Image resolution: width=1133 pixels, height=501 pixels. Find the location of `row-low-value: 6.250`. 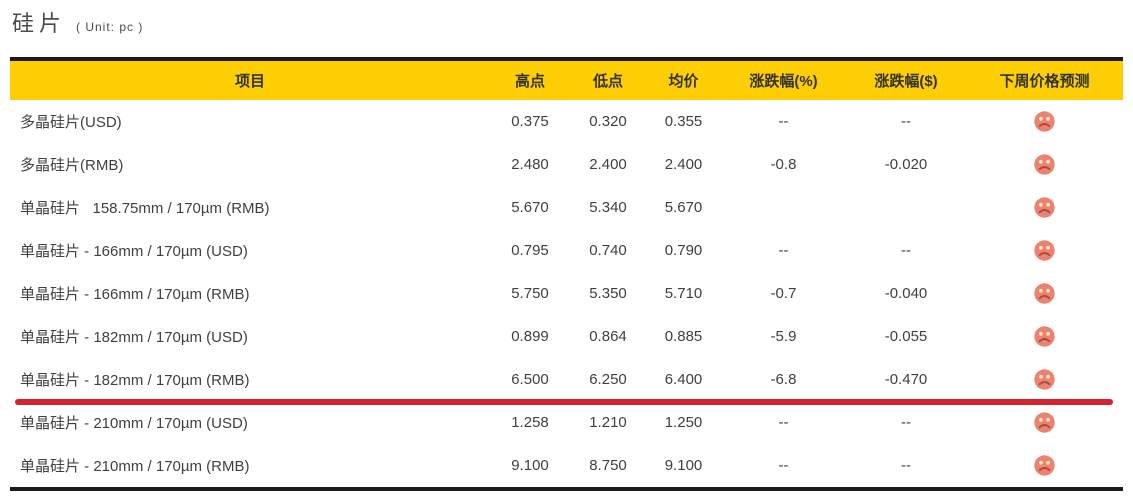

row-low-value: 6.250 is located at coordinates (608, 379).